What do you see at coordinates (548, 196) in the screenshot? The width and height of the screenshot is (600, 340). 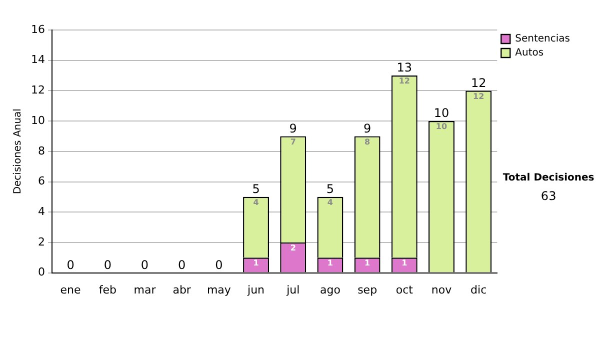 I see `text: 63` at bounding box center [548, 196].